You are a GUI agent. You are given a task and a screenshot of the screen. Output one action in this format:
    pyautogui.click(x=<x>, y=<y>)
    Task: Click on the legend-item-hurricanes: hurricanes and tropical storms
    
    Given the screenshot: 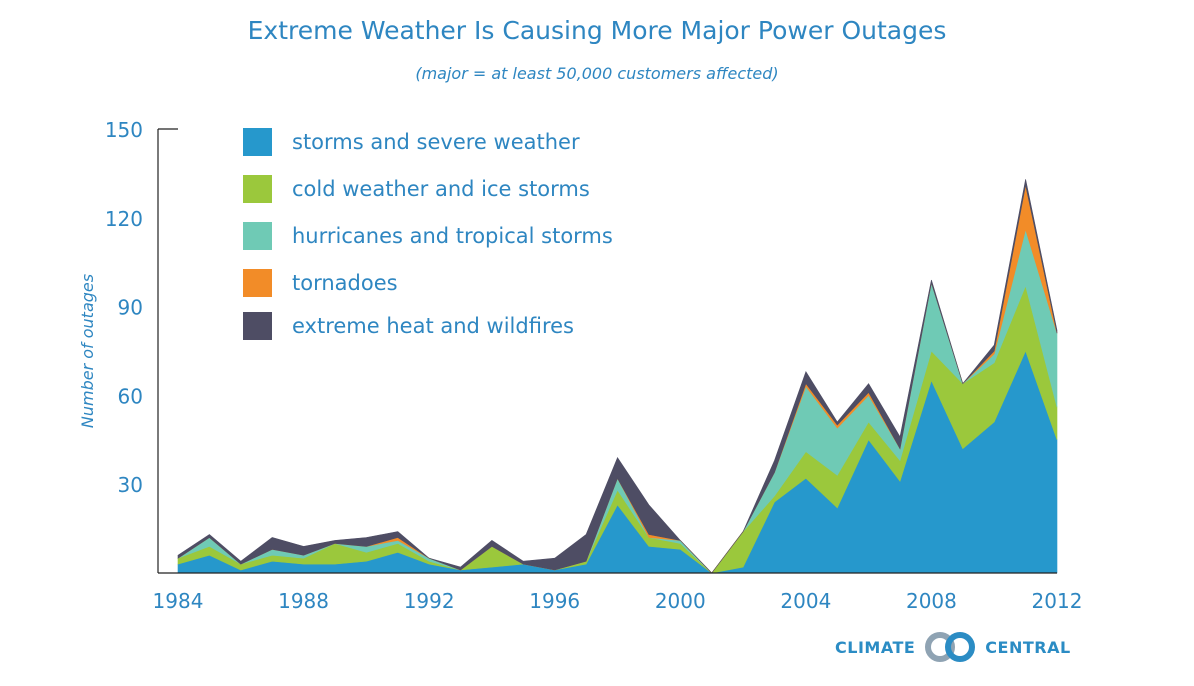 What is the action you would take?
    pyautogui.click(x=428, y=236)
    